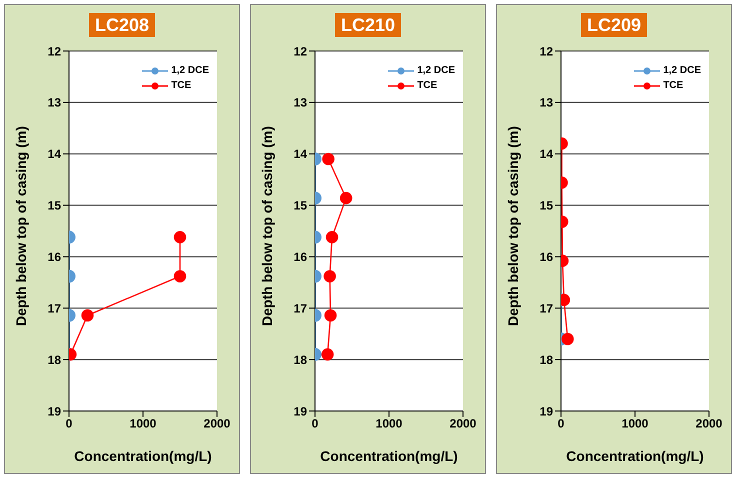  What do you see at coordinates (614, 25) in the screenshot?
I see `chart-title: LC209` at bounding box center [614, 25].